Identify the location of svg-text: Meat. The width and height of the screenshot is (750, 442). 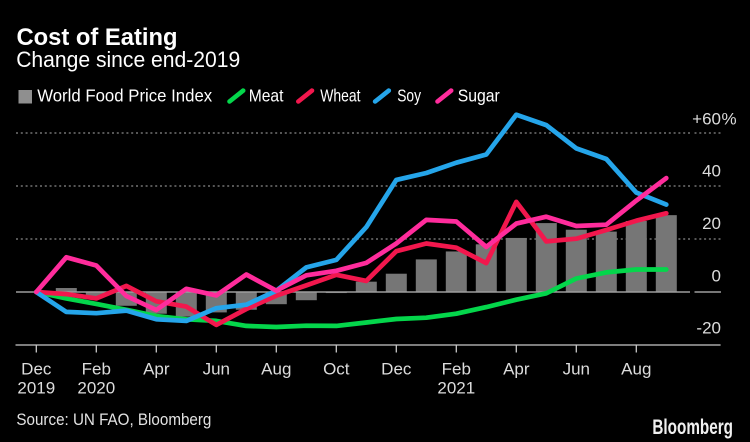
(266, 96).